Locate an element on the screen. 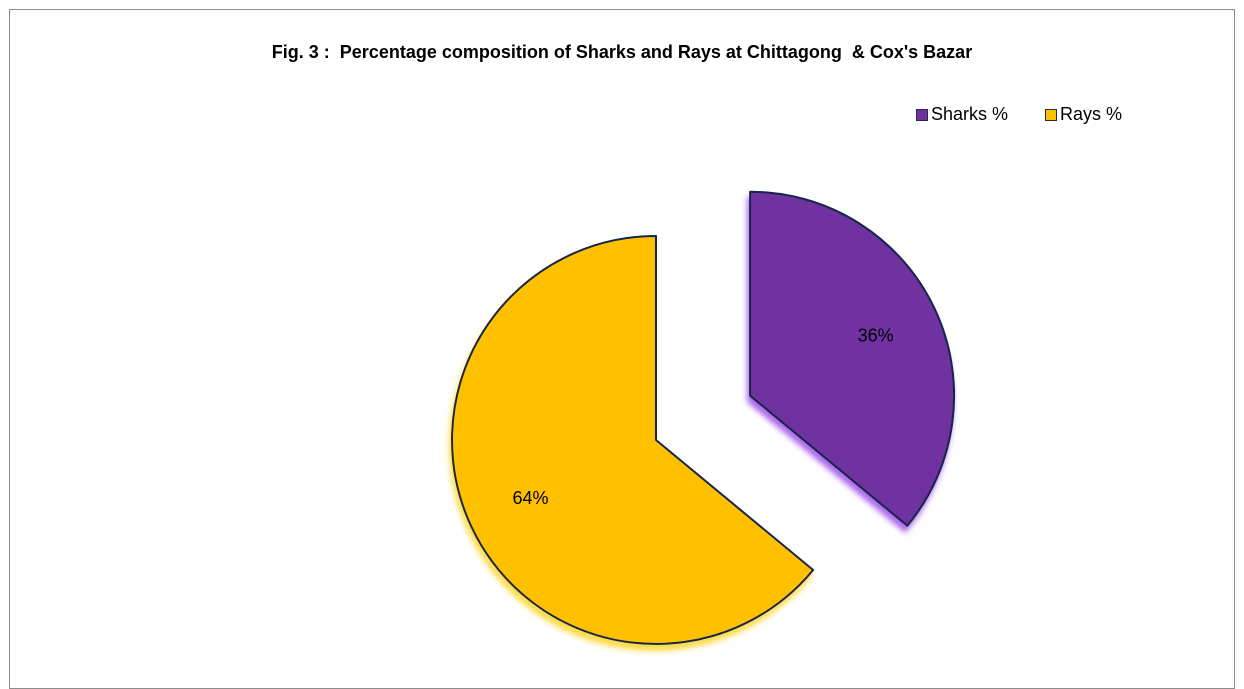  legend-item-sharks: Sharks % is located at coordinates (962, 114).